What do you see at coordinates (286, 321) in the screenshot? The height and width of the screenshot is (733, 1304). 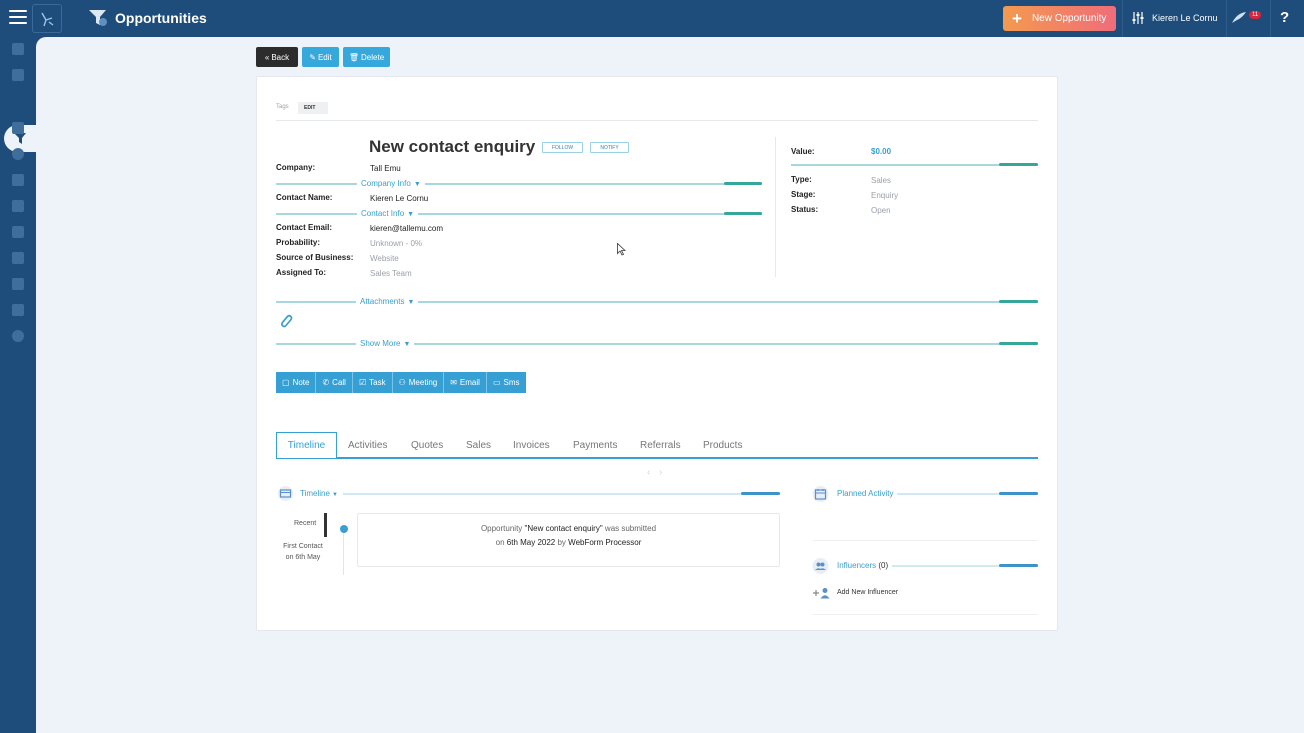 I see `paperclip-icon` at bounding box center [286, 321].